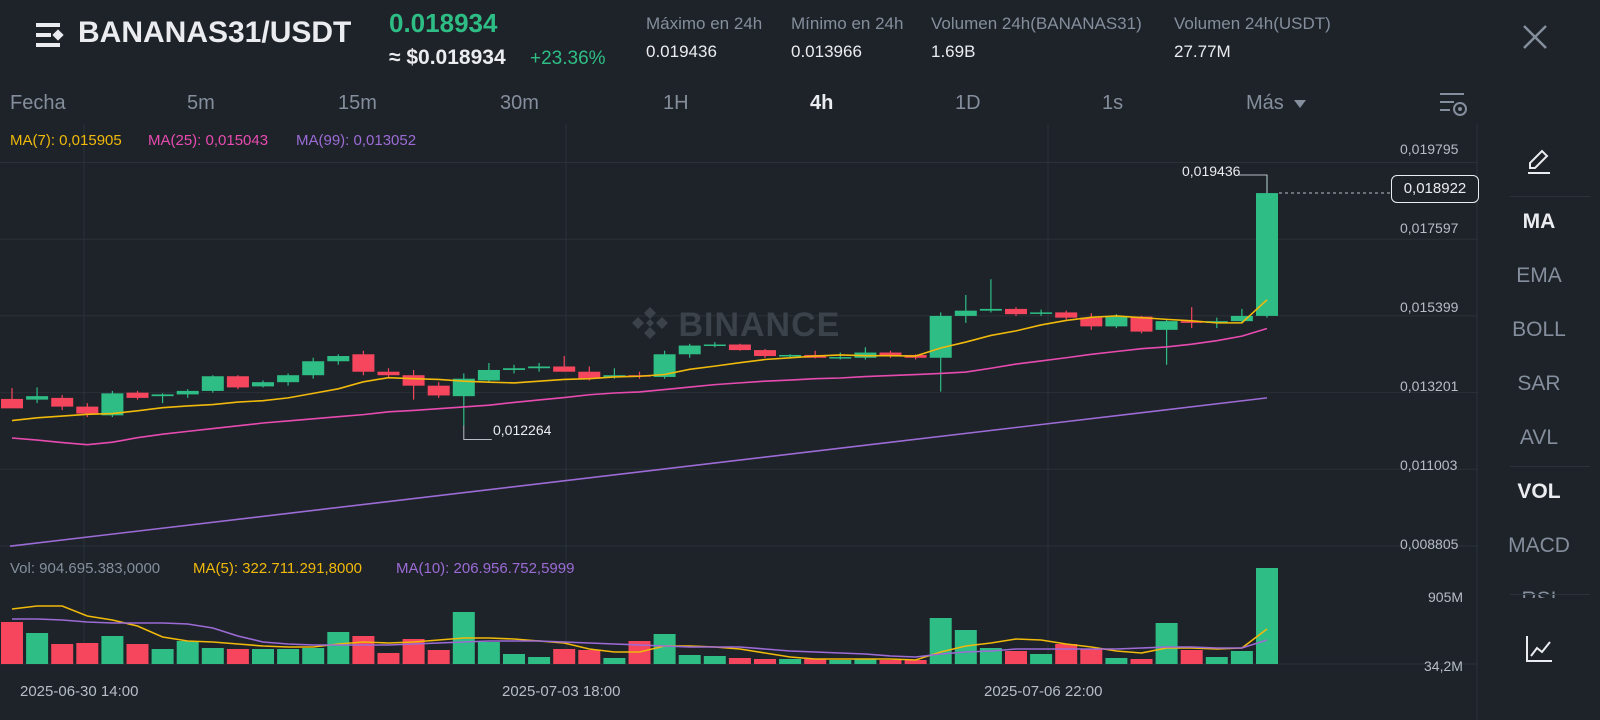 The height and width of the screenshot is (720, 1600). Describe the element at coordinates (1429, 149) in the screenshot. I see `price-axis-label: 0,019795` at that location.